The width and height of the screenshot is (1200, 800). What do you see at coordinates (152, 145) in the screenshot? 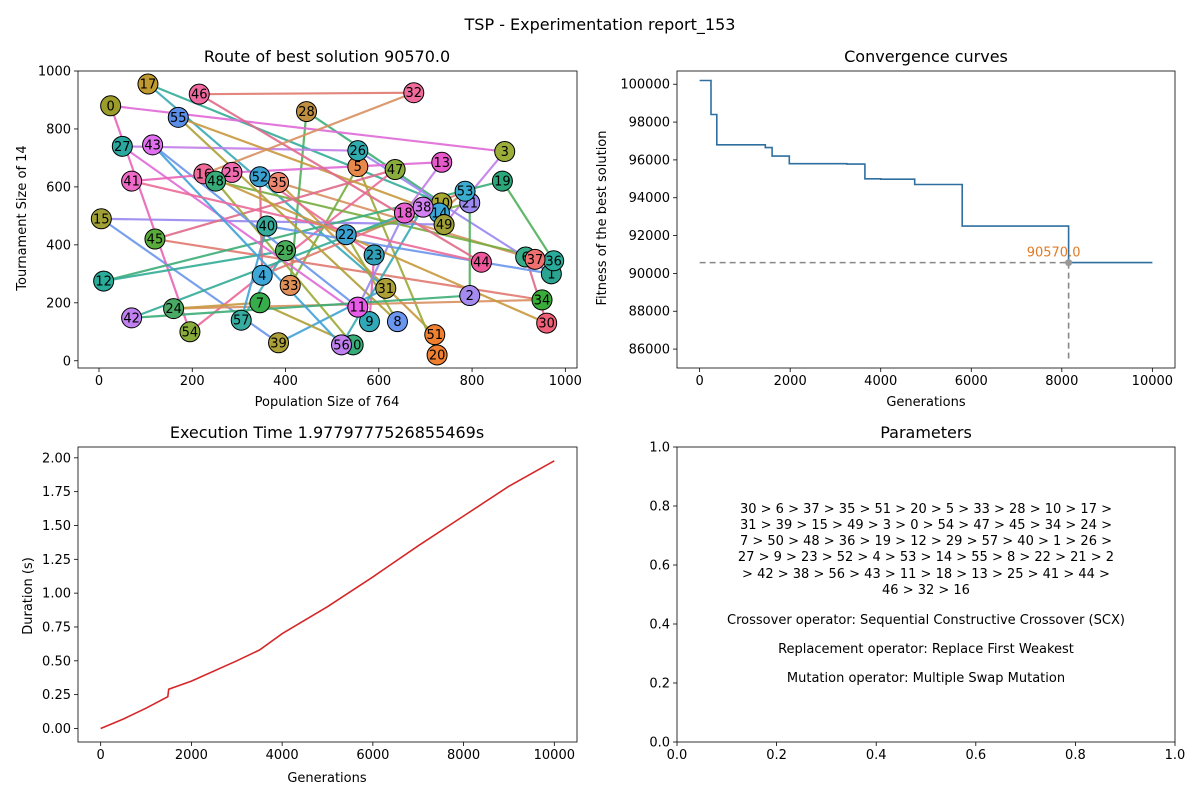
I see `city-label: 43` at bounding box center [152, 145].